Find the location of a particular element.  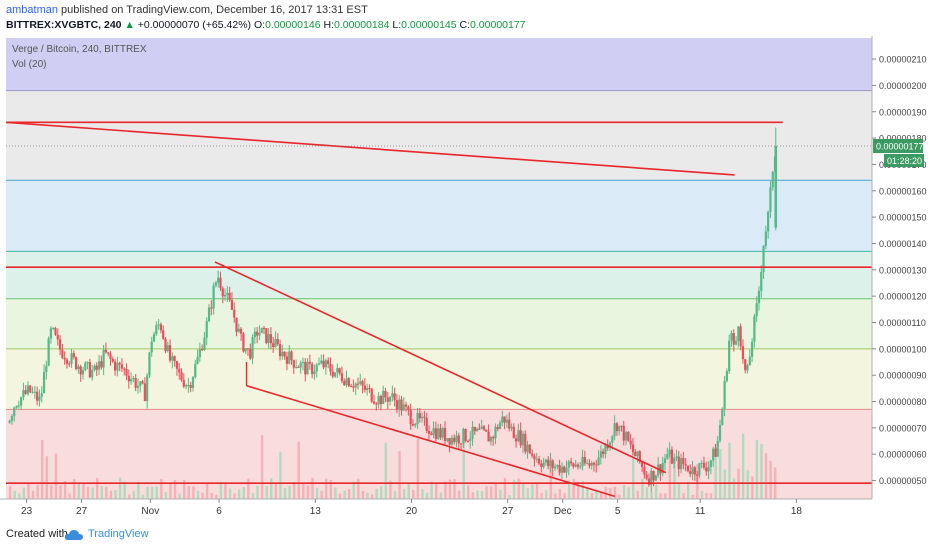

chart-legend-title: Verge / Bitcoin, 240, BITTREX is located at coordinates (79, 49).